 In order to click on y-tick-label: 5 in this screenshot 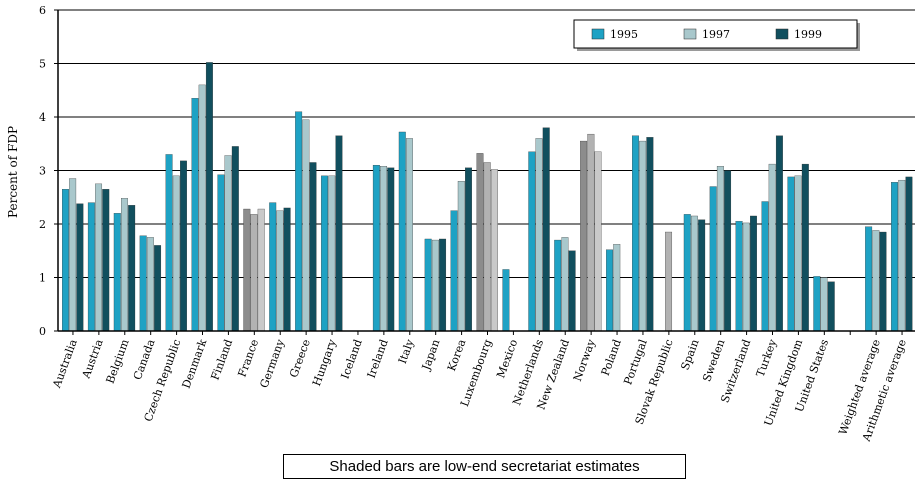, I will do `click(42, 64)`.